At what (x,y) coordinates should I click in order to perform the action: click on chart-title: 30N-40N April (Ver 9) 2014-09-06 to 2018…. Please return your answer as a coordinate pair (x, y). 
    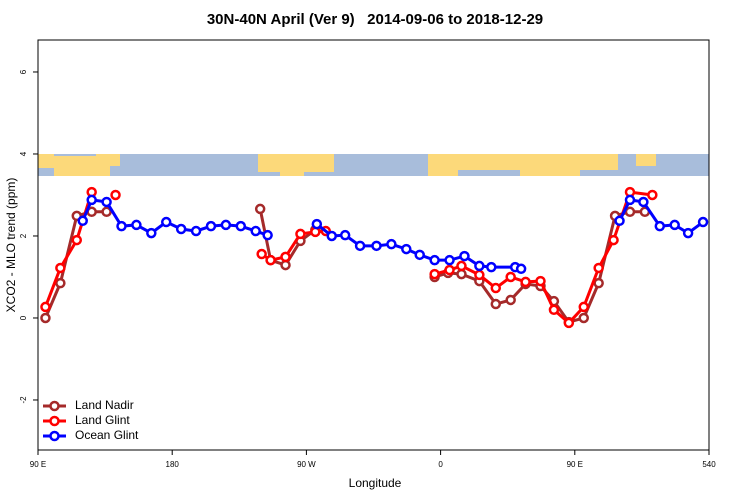
    Looking at the image, I should click on (375, 19).